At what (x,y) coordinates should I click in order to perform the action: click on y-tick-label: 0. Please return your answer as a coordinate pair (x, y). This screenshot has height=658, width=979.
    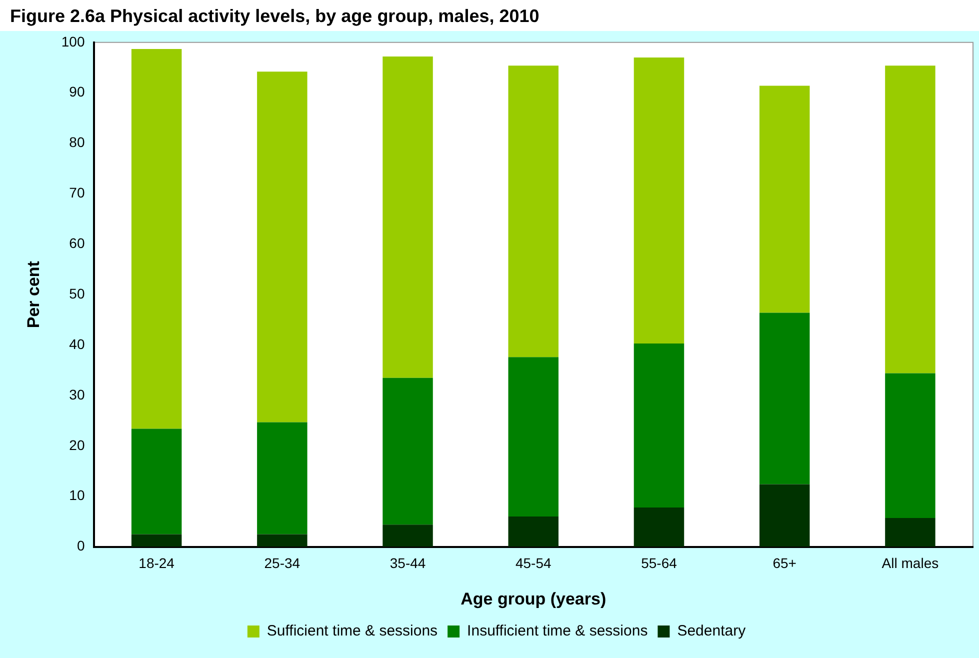
    Looking at the image, I should click on (80, 546).